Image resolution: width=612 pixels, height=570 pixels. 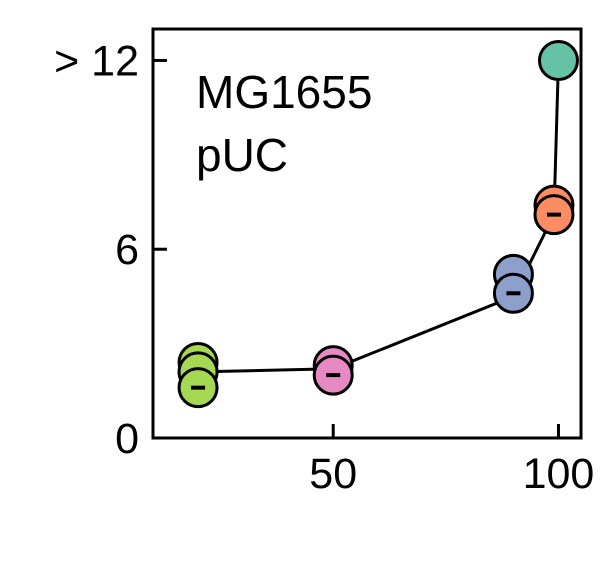 What do you see at coordinates (284, 92) in the screenshot?
I see `annotation-strain: MG1655` at bounding box center [284, 92].